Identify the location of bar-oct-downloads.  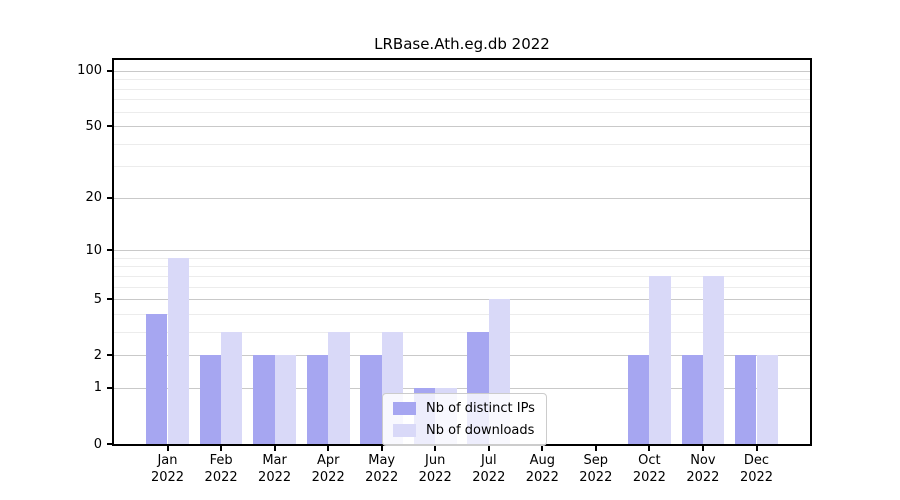
(660, 359).